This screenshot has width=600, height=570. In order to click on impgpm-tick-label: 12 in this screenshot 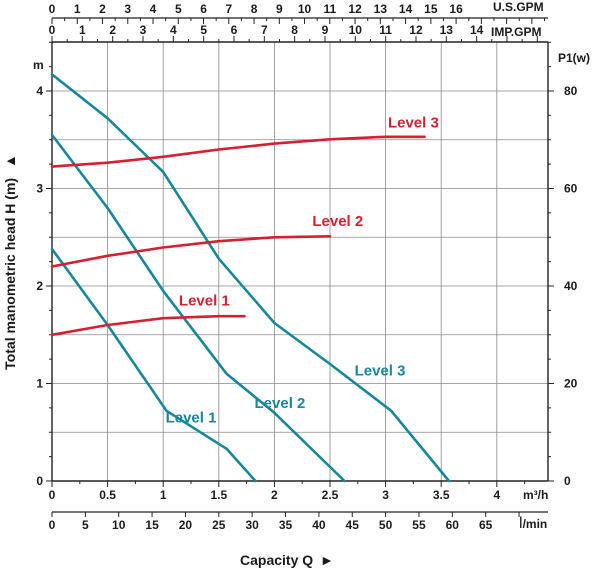, I will do `click(416, 30)`.